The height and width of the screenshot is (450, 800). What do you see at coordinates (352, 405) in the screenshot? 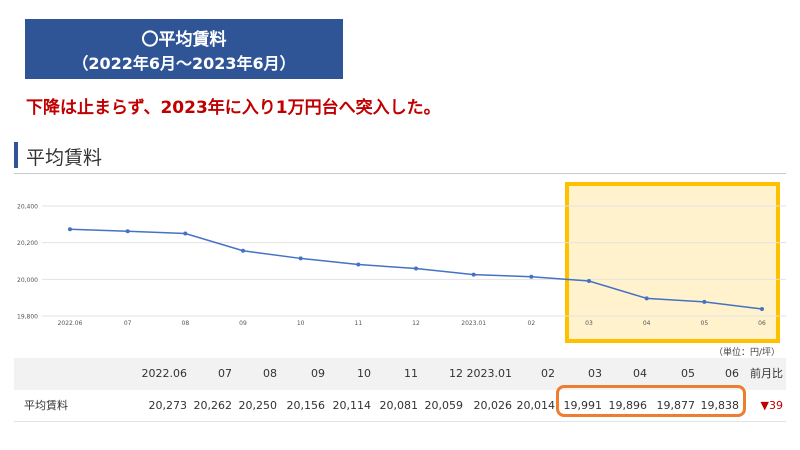
I see `table-cell: 20,114` at bounding box center [352, 405].